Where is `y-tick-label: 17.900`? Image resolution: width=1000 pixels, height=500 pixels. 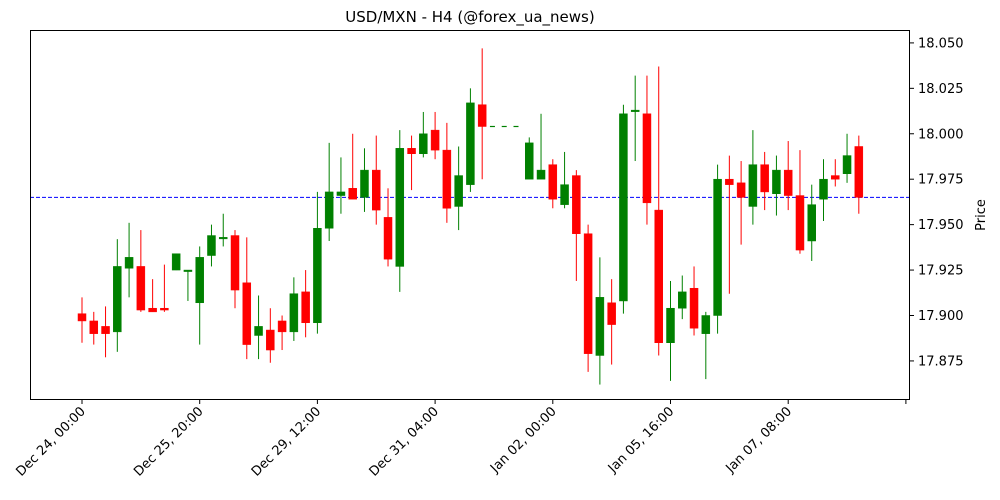
y-tick-label: 17.900 is located at coordinates (941, 316).